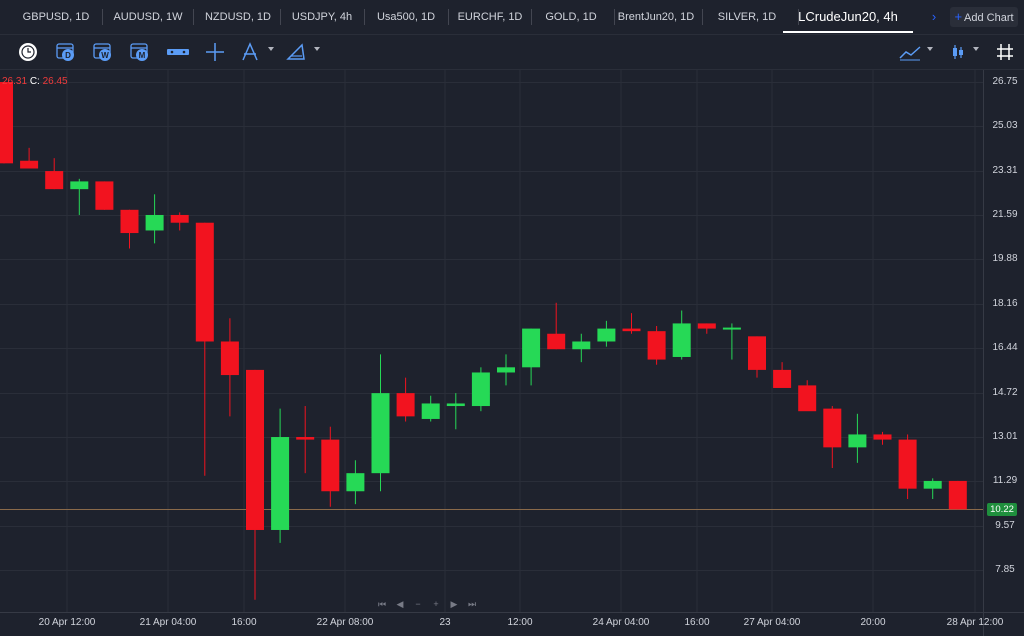 This screenshot has height=636, width=1024. What do you see at coordinates (958, 16) in the screenshot?
I see `plus-icon: +` at bounding box center [958, 16].